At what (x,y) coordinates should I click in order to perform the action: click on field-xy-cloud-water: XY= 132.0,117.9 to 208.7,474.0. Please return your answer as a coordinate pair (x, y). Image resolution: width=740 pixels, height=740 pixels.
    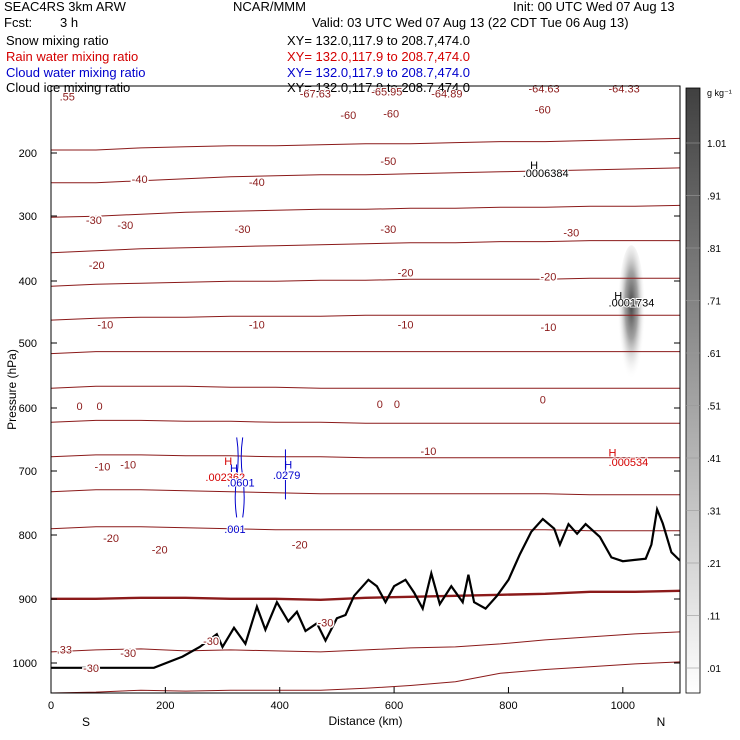
    Looking at the image, I should click on (378, 72).